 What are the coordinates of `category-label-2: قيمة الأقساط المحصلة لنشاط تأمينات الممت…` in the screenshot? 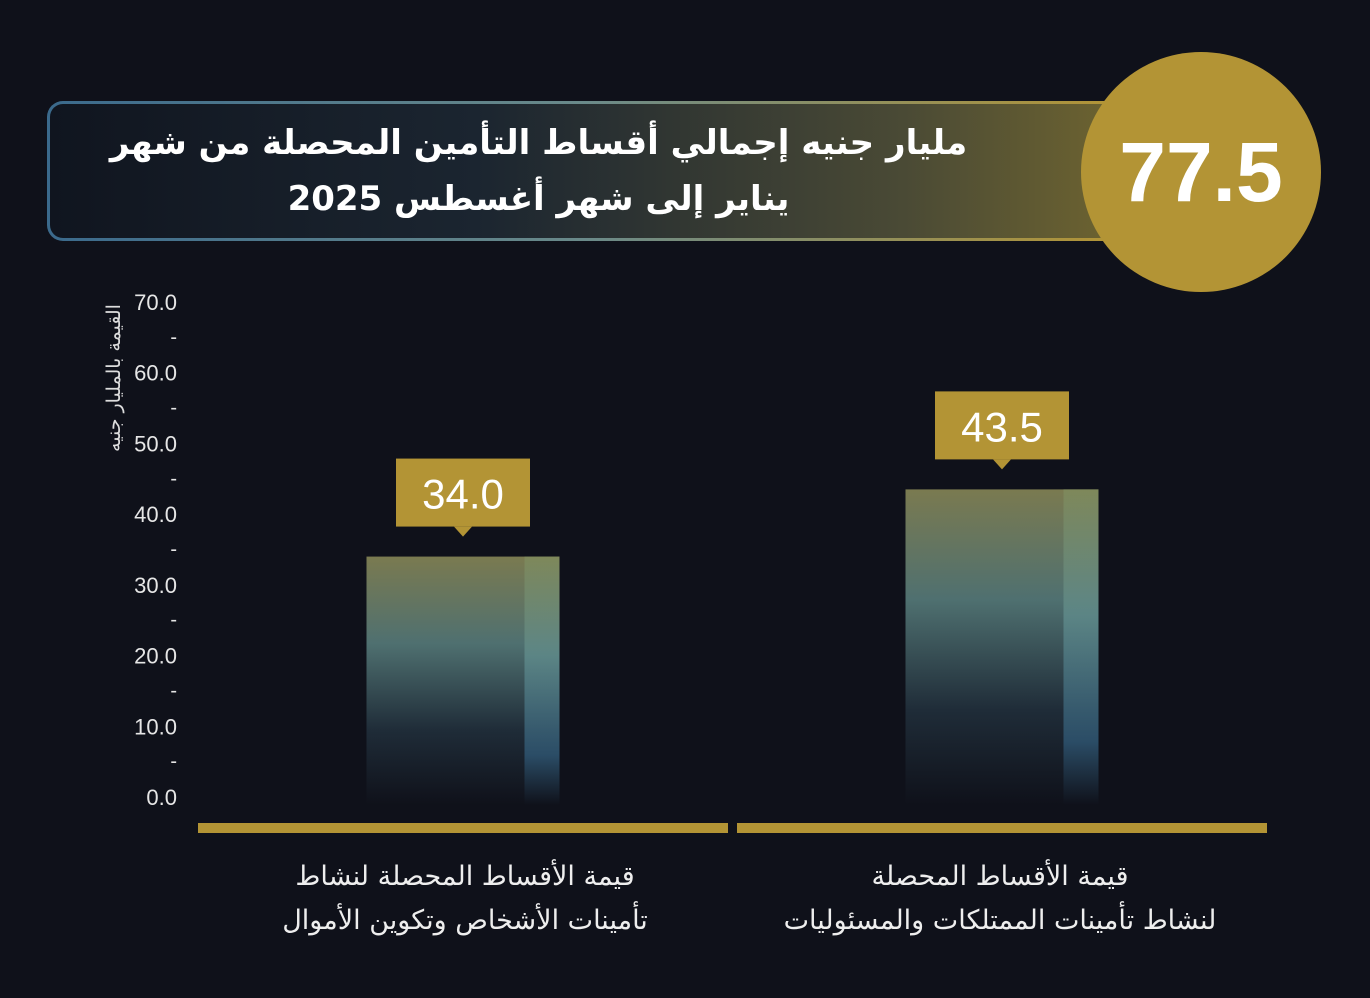 It's located at (1000, 899).